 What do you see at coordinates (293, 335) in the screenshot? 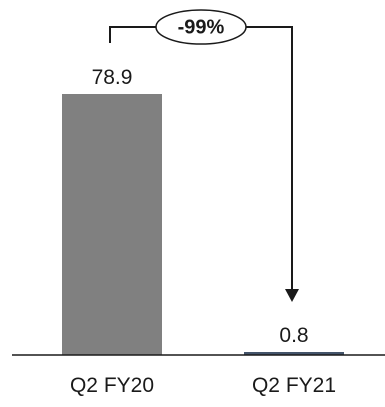
I see `bar-value-label-2: 0.8` at bounding box center [293, 335].